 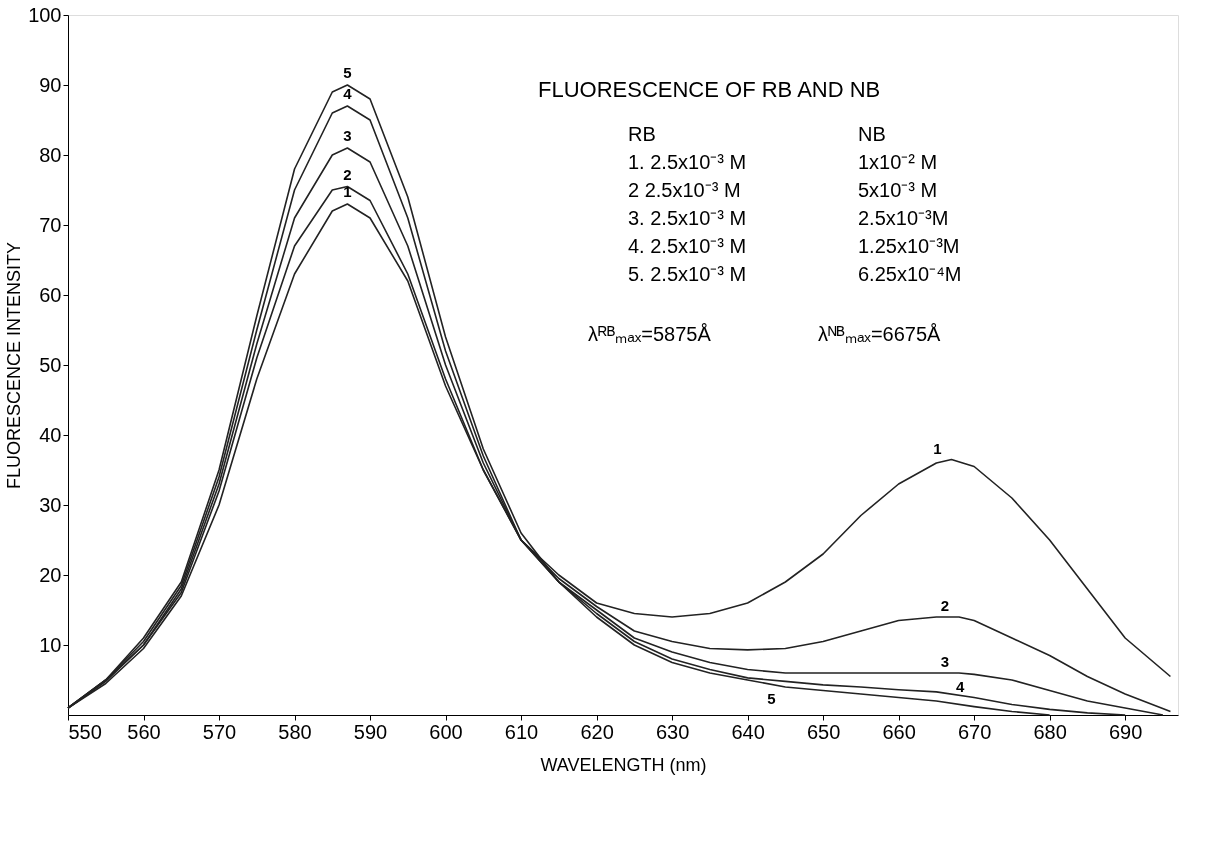 I want to click on annotation: 5x10⁻³ M, so click(x=898, y=190).